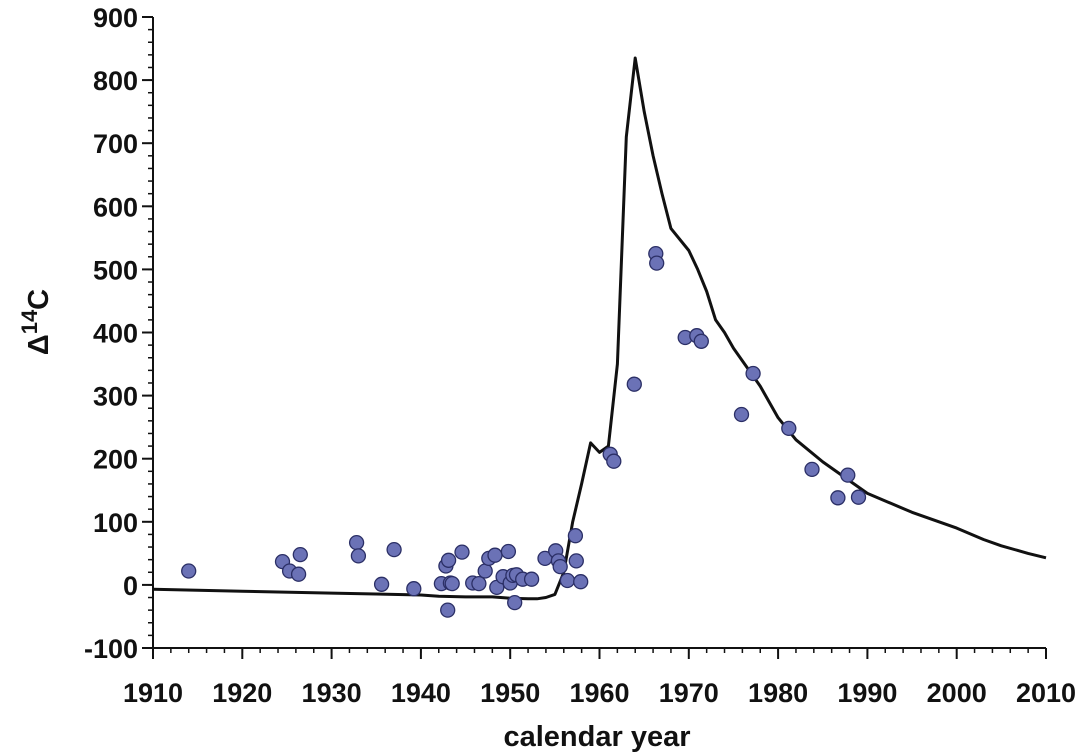 The height and width of the screenshot is (756, 1080). Describe the element at coordinates (689, 693) in the screenshot. I see `x-tick-label: 1970` at that location.